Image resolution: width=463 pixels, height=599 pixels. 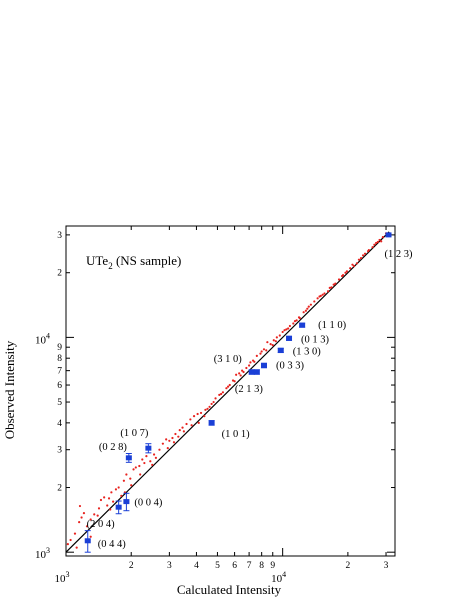 What do you see at coordinates (59, 348) in the screenshot?
I see `y-minor-tick-label: 9` at bounding box center [59, 348].